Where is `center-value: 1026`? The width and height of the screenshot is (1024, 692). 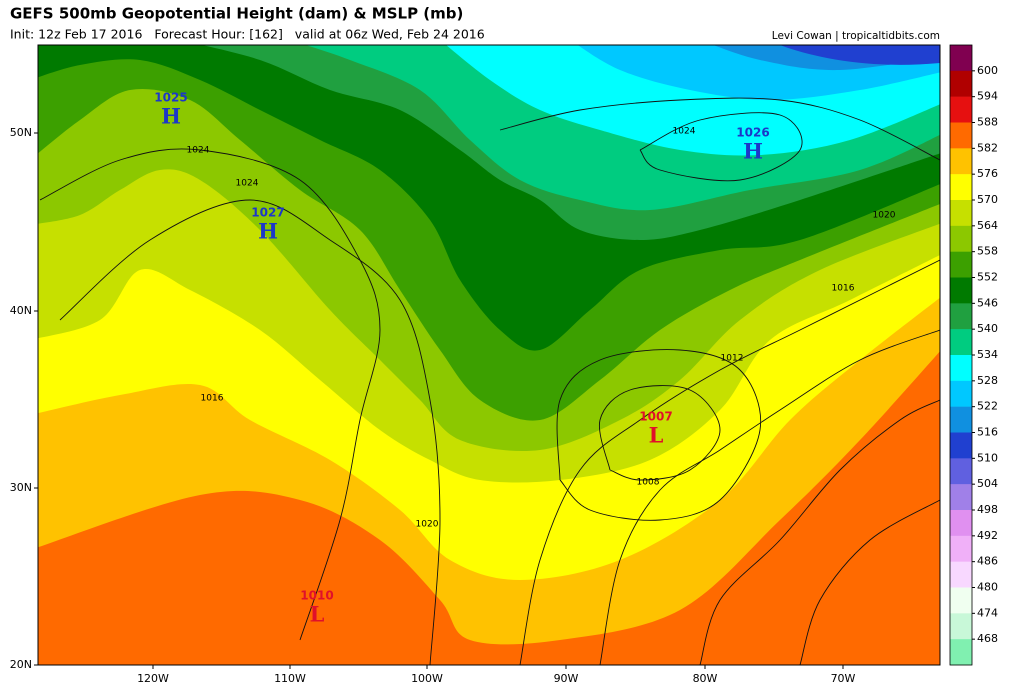 center-value: 1026 is located at coordinates (752, 133).